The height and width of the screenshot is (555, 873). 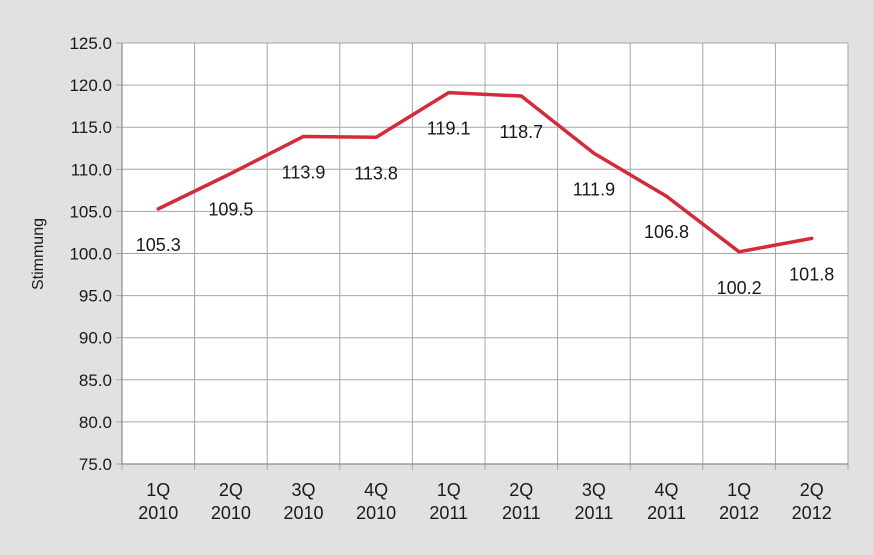 I want to click on x-tick-label: 3Q 2011, so click(x=594, y=501).